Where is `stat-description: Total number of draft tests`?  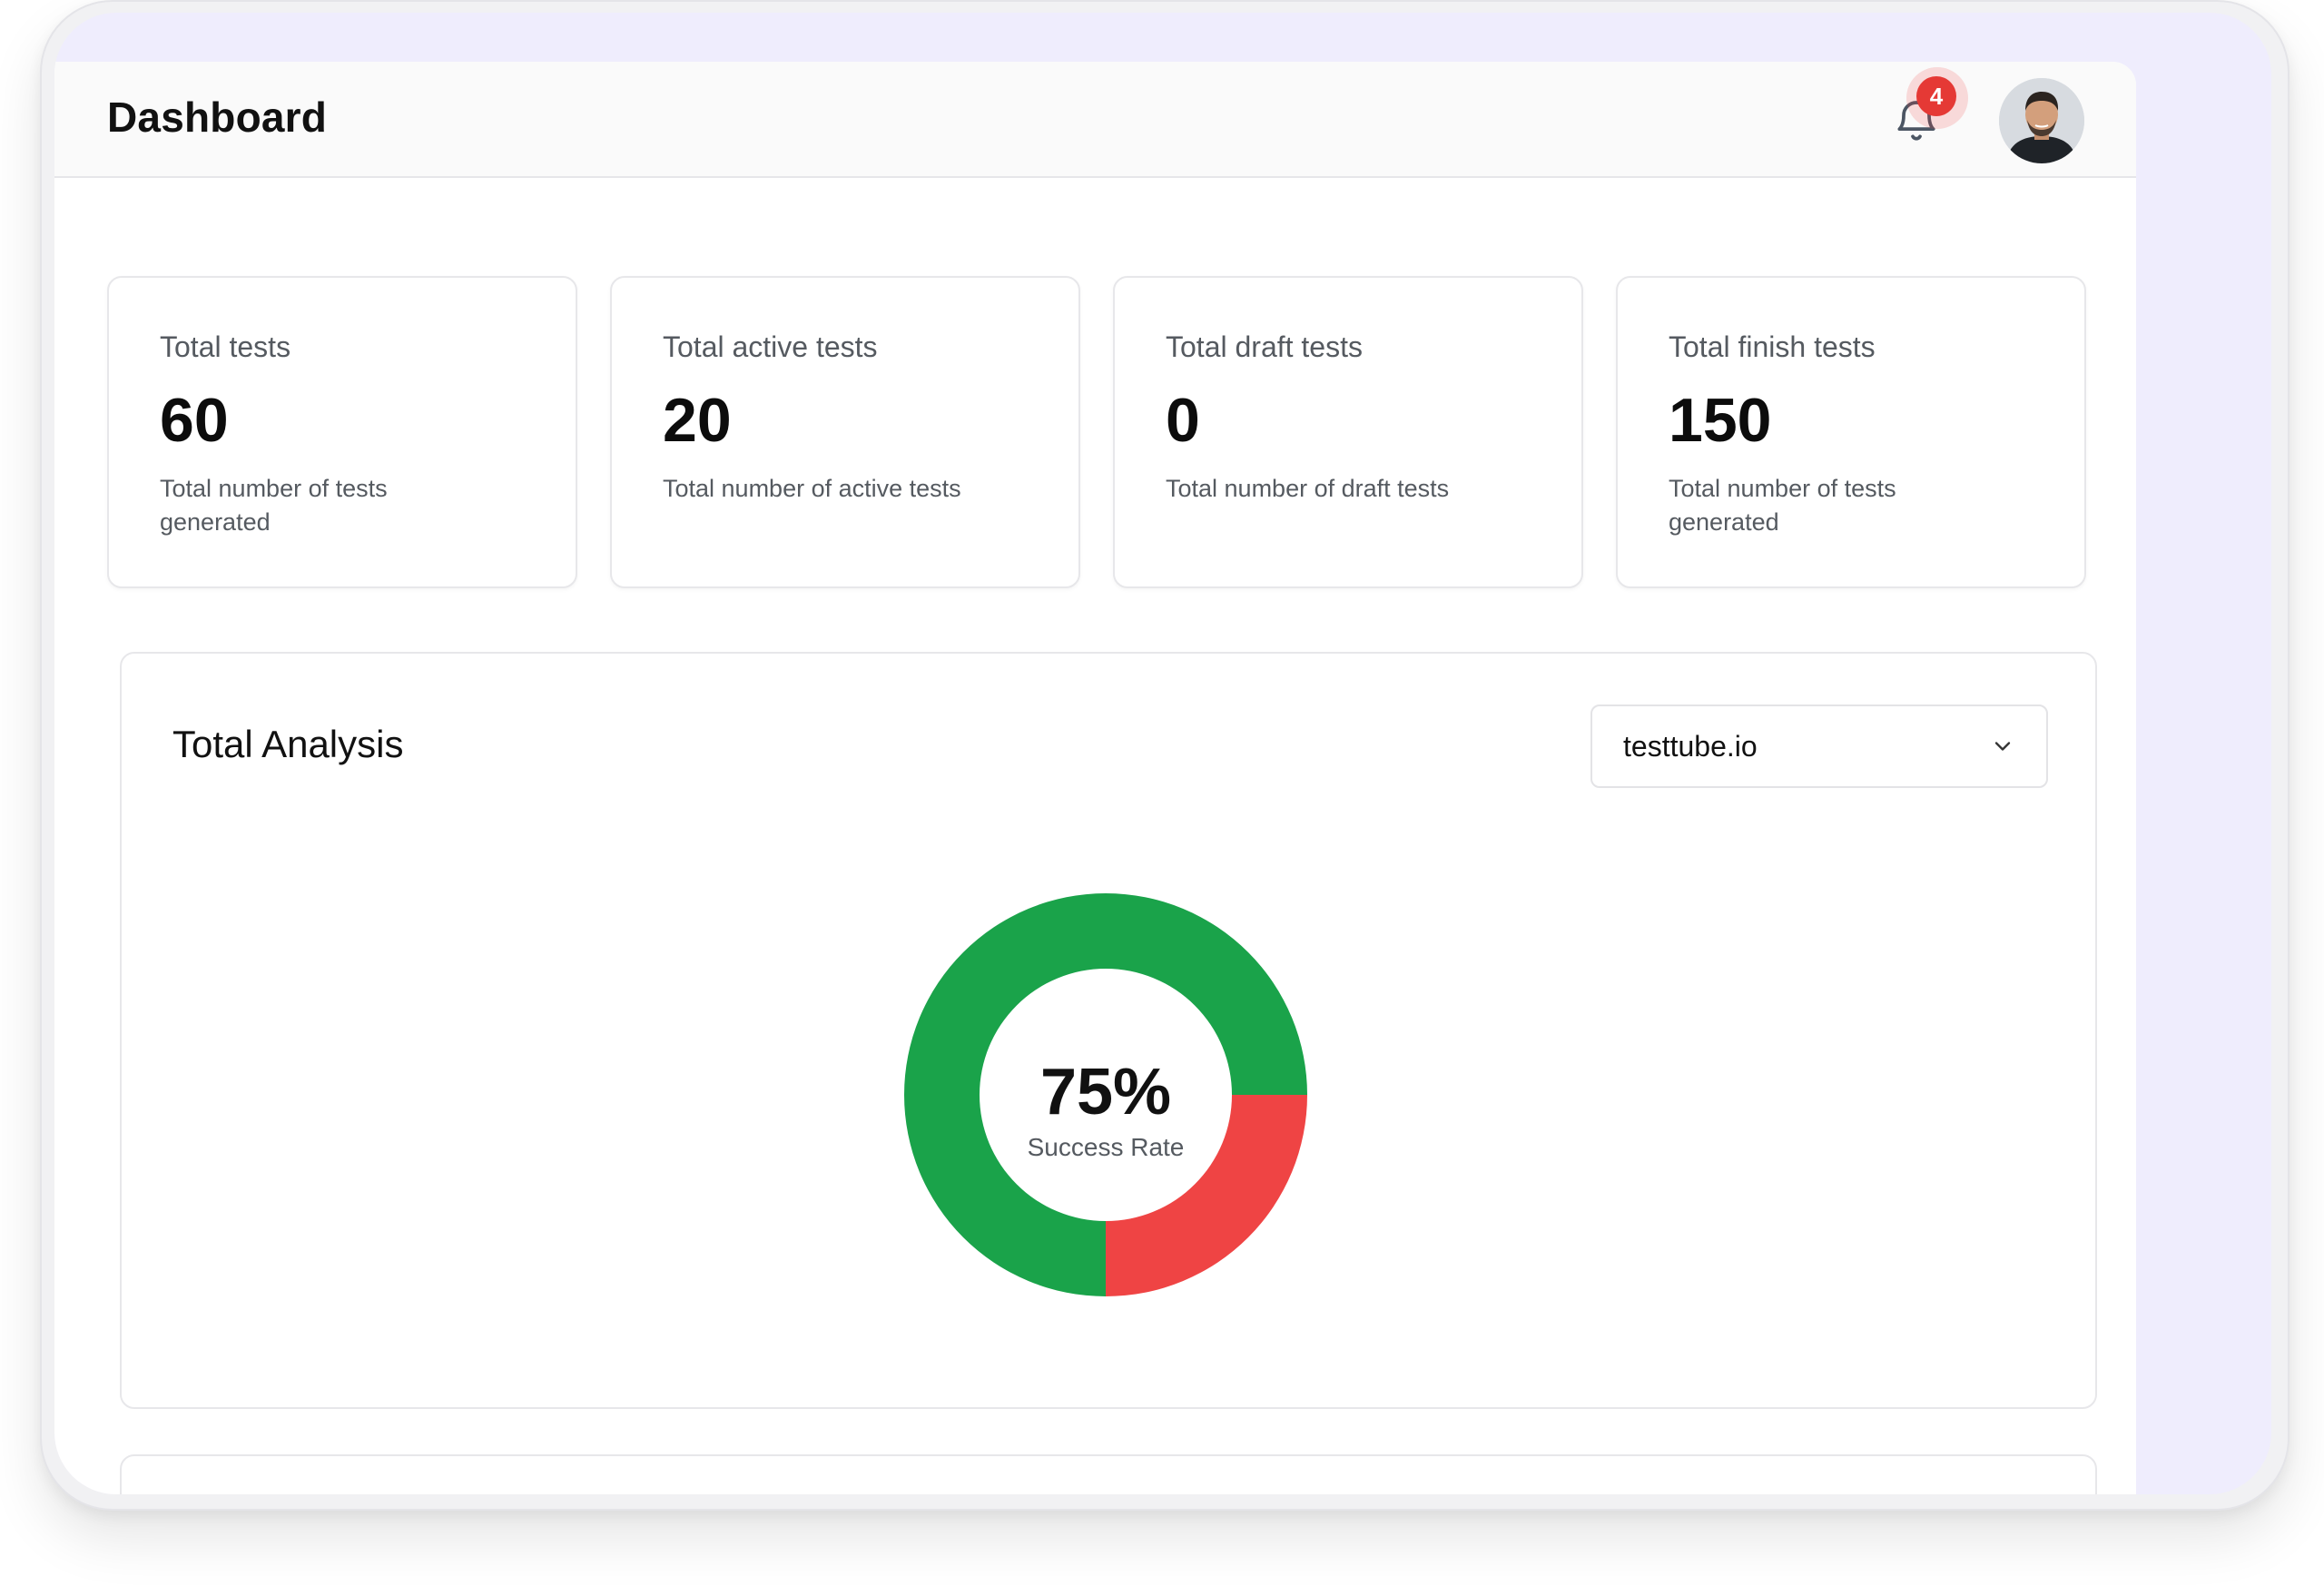 stat-description: Total number of draft tests is located at coordinates (1308, 488).